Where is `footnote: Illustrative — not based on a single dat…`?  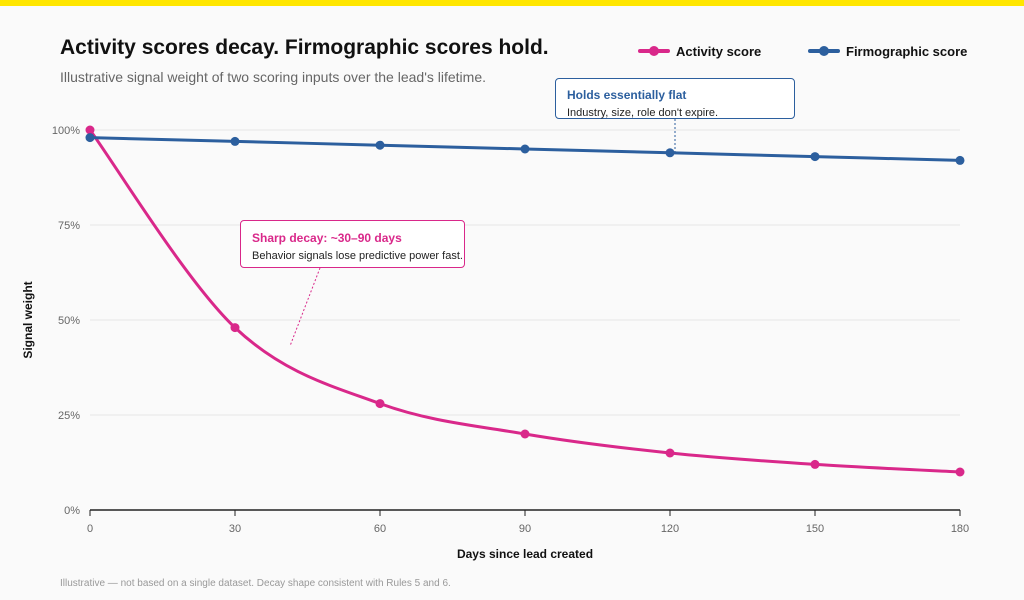 footnote: Illustrative — not based on a single dat… is located at coordinates (255, 583).